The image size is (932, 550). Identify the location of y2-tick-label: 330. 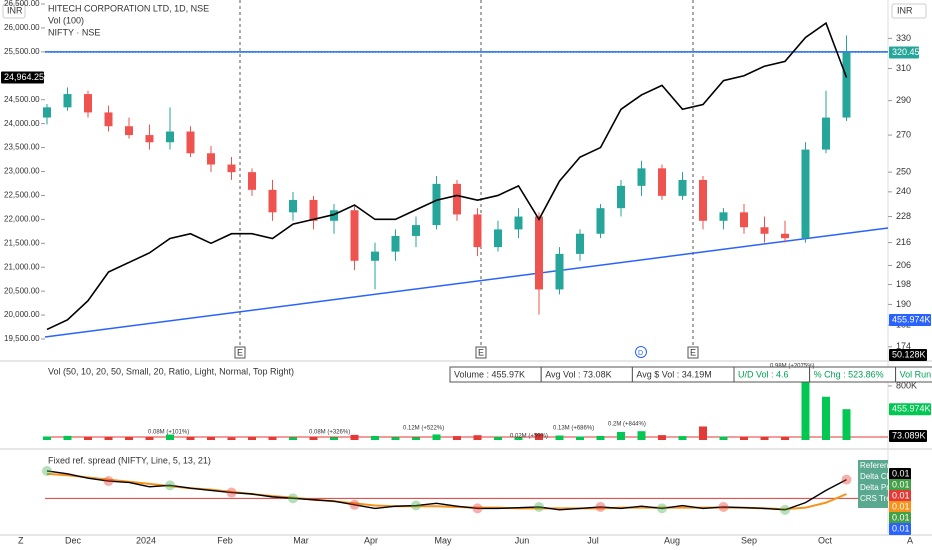
(903, 38).